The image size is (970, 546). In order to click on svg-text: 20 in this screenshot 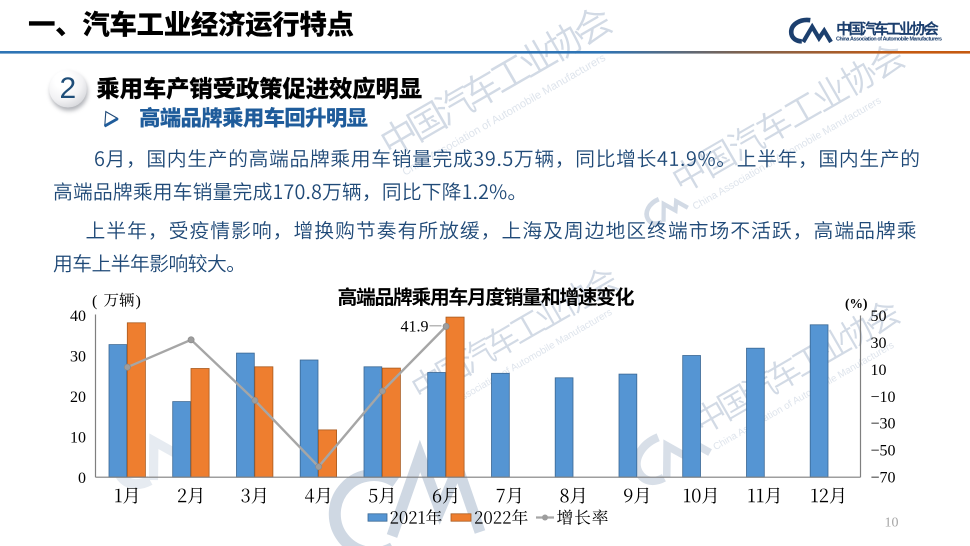, I will do `click(78, 397)`.